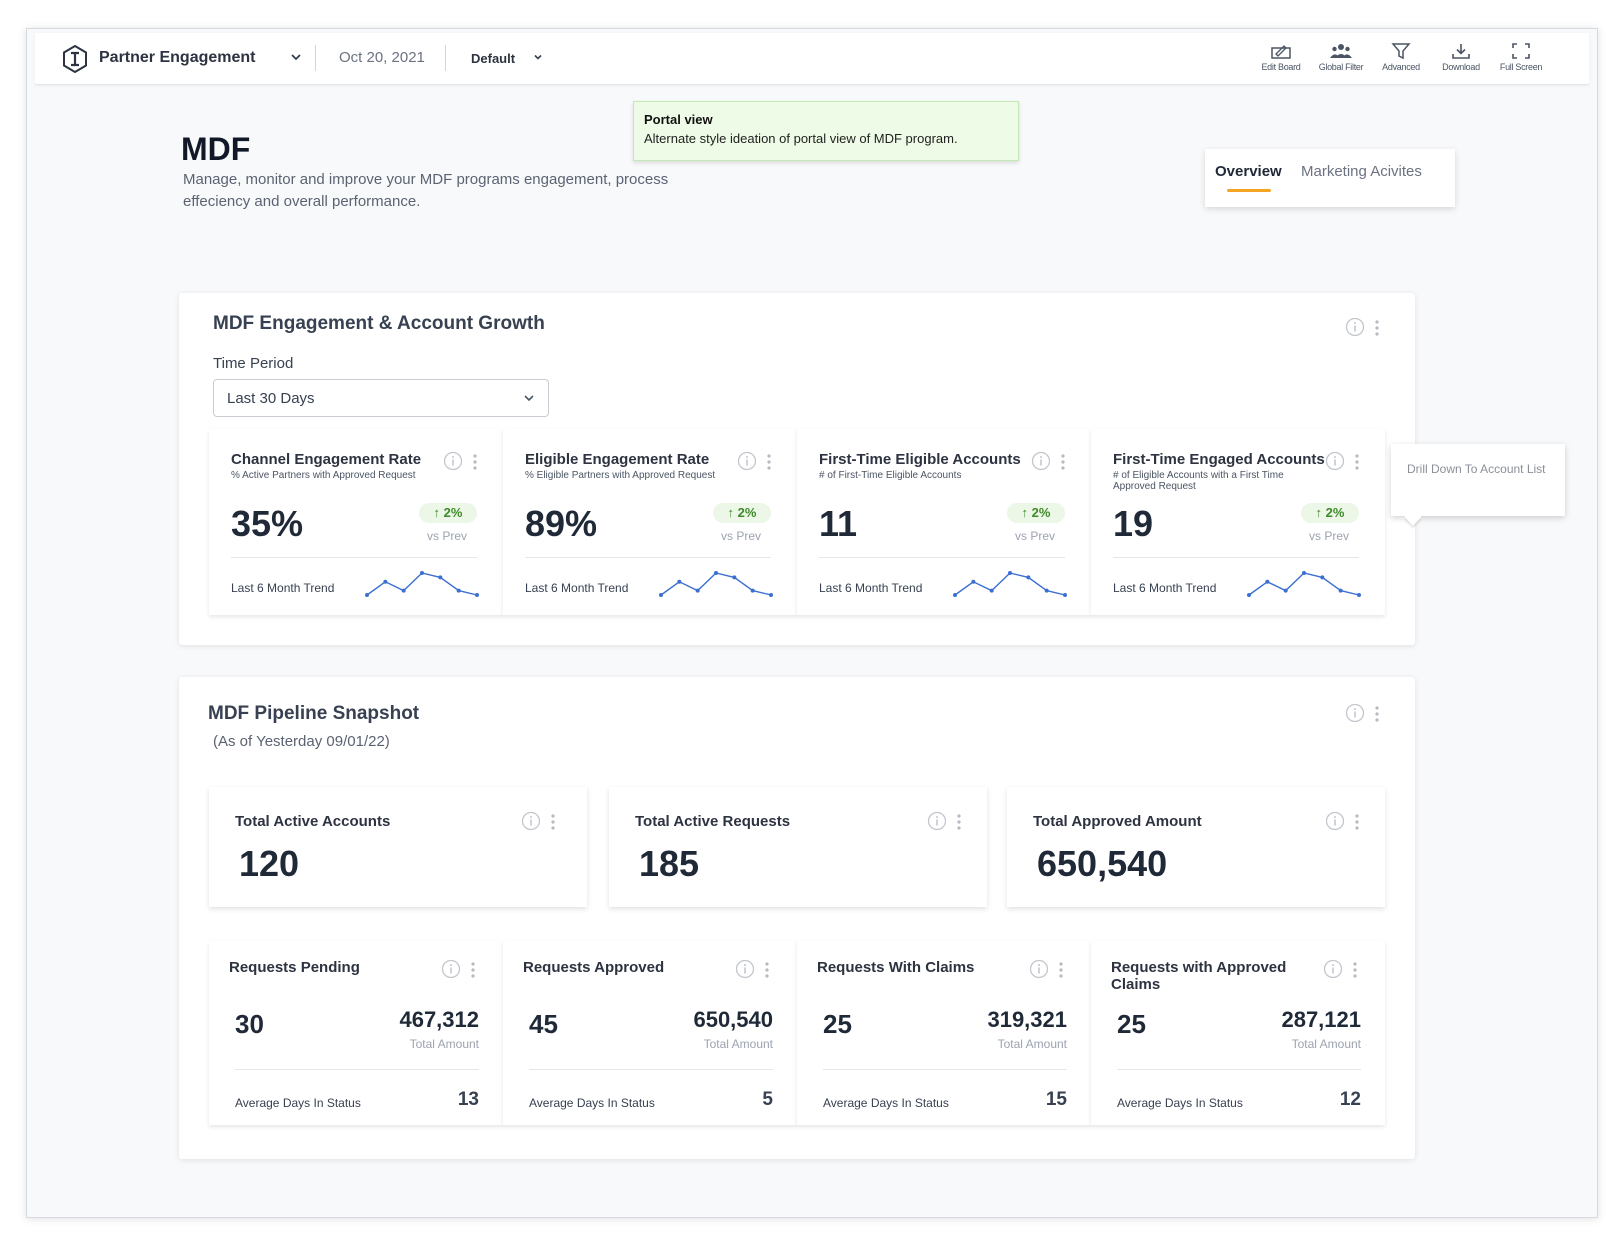 The height and width of the screenshot is (1242, 1624). I want to click on request-count: 25, so click(837, 1024).